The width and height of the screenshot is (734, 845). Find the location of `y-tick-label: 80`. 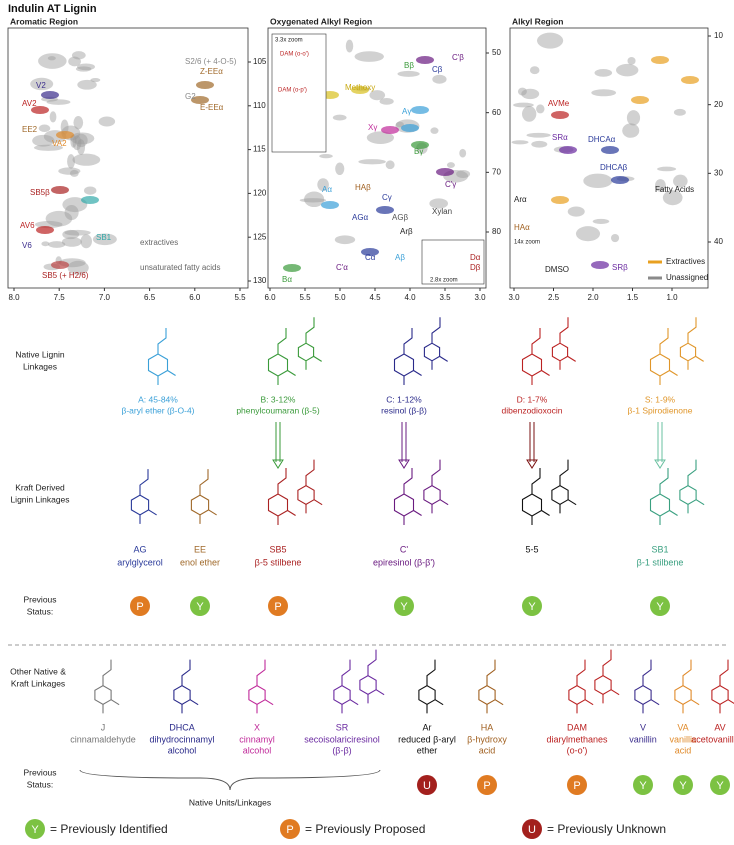

y-tick-label: 80 is located at coordinates (496, 231).